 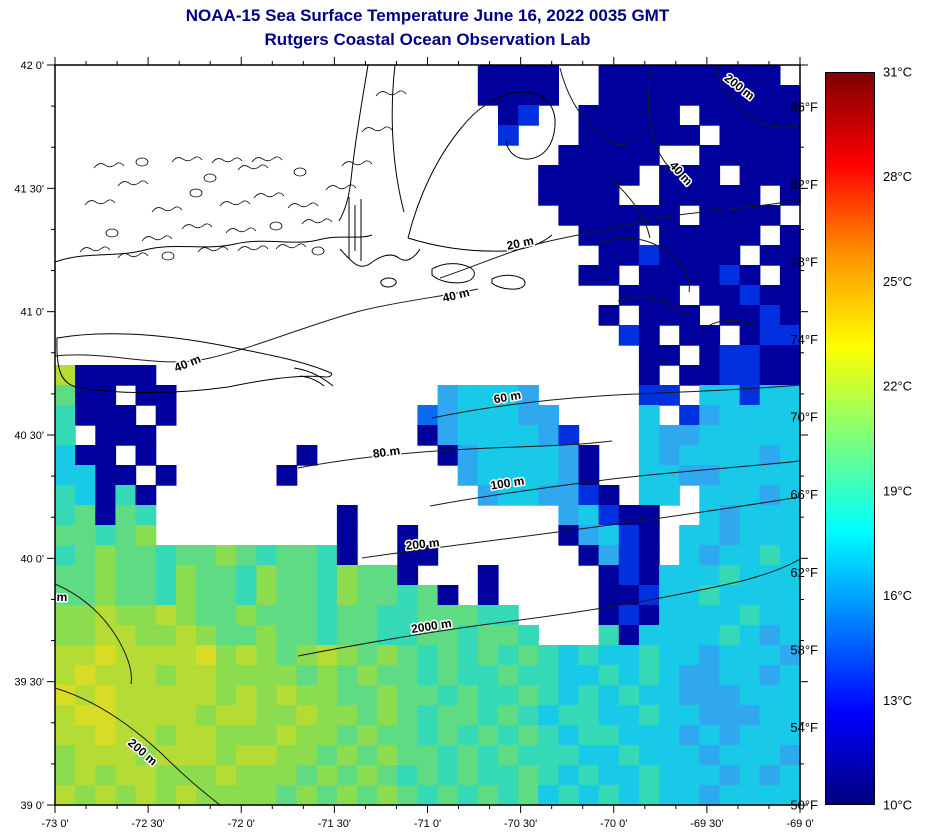 I want to click on svg-text: 40 0', so click(x=32, y=559).